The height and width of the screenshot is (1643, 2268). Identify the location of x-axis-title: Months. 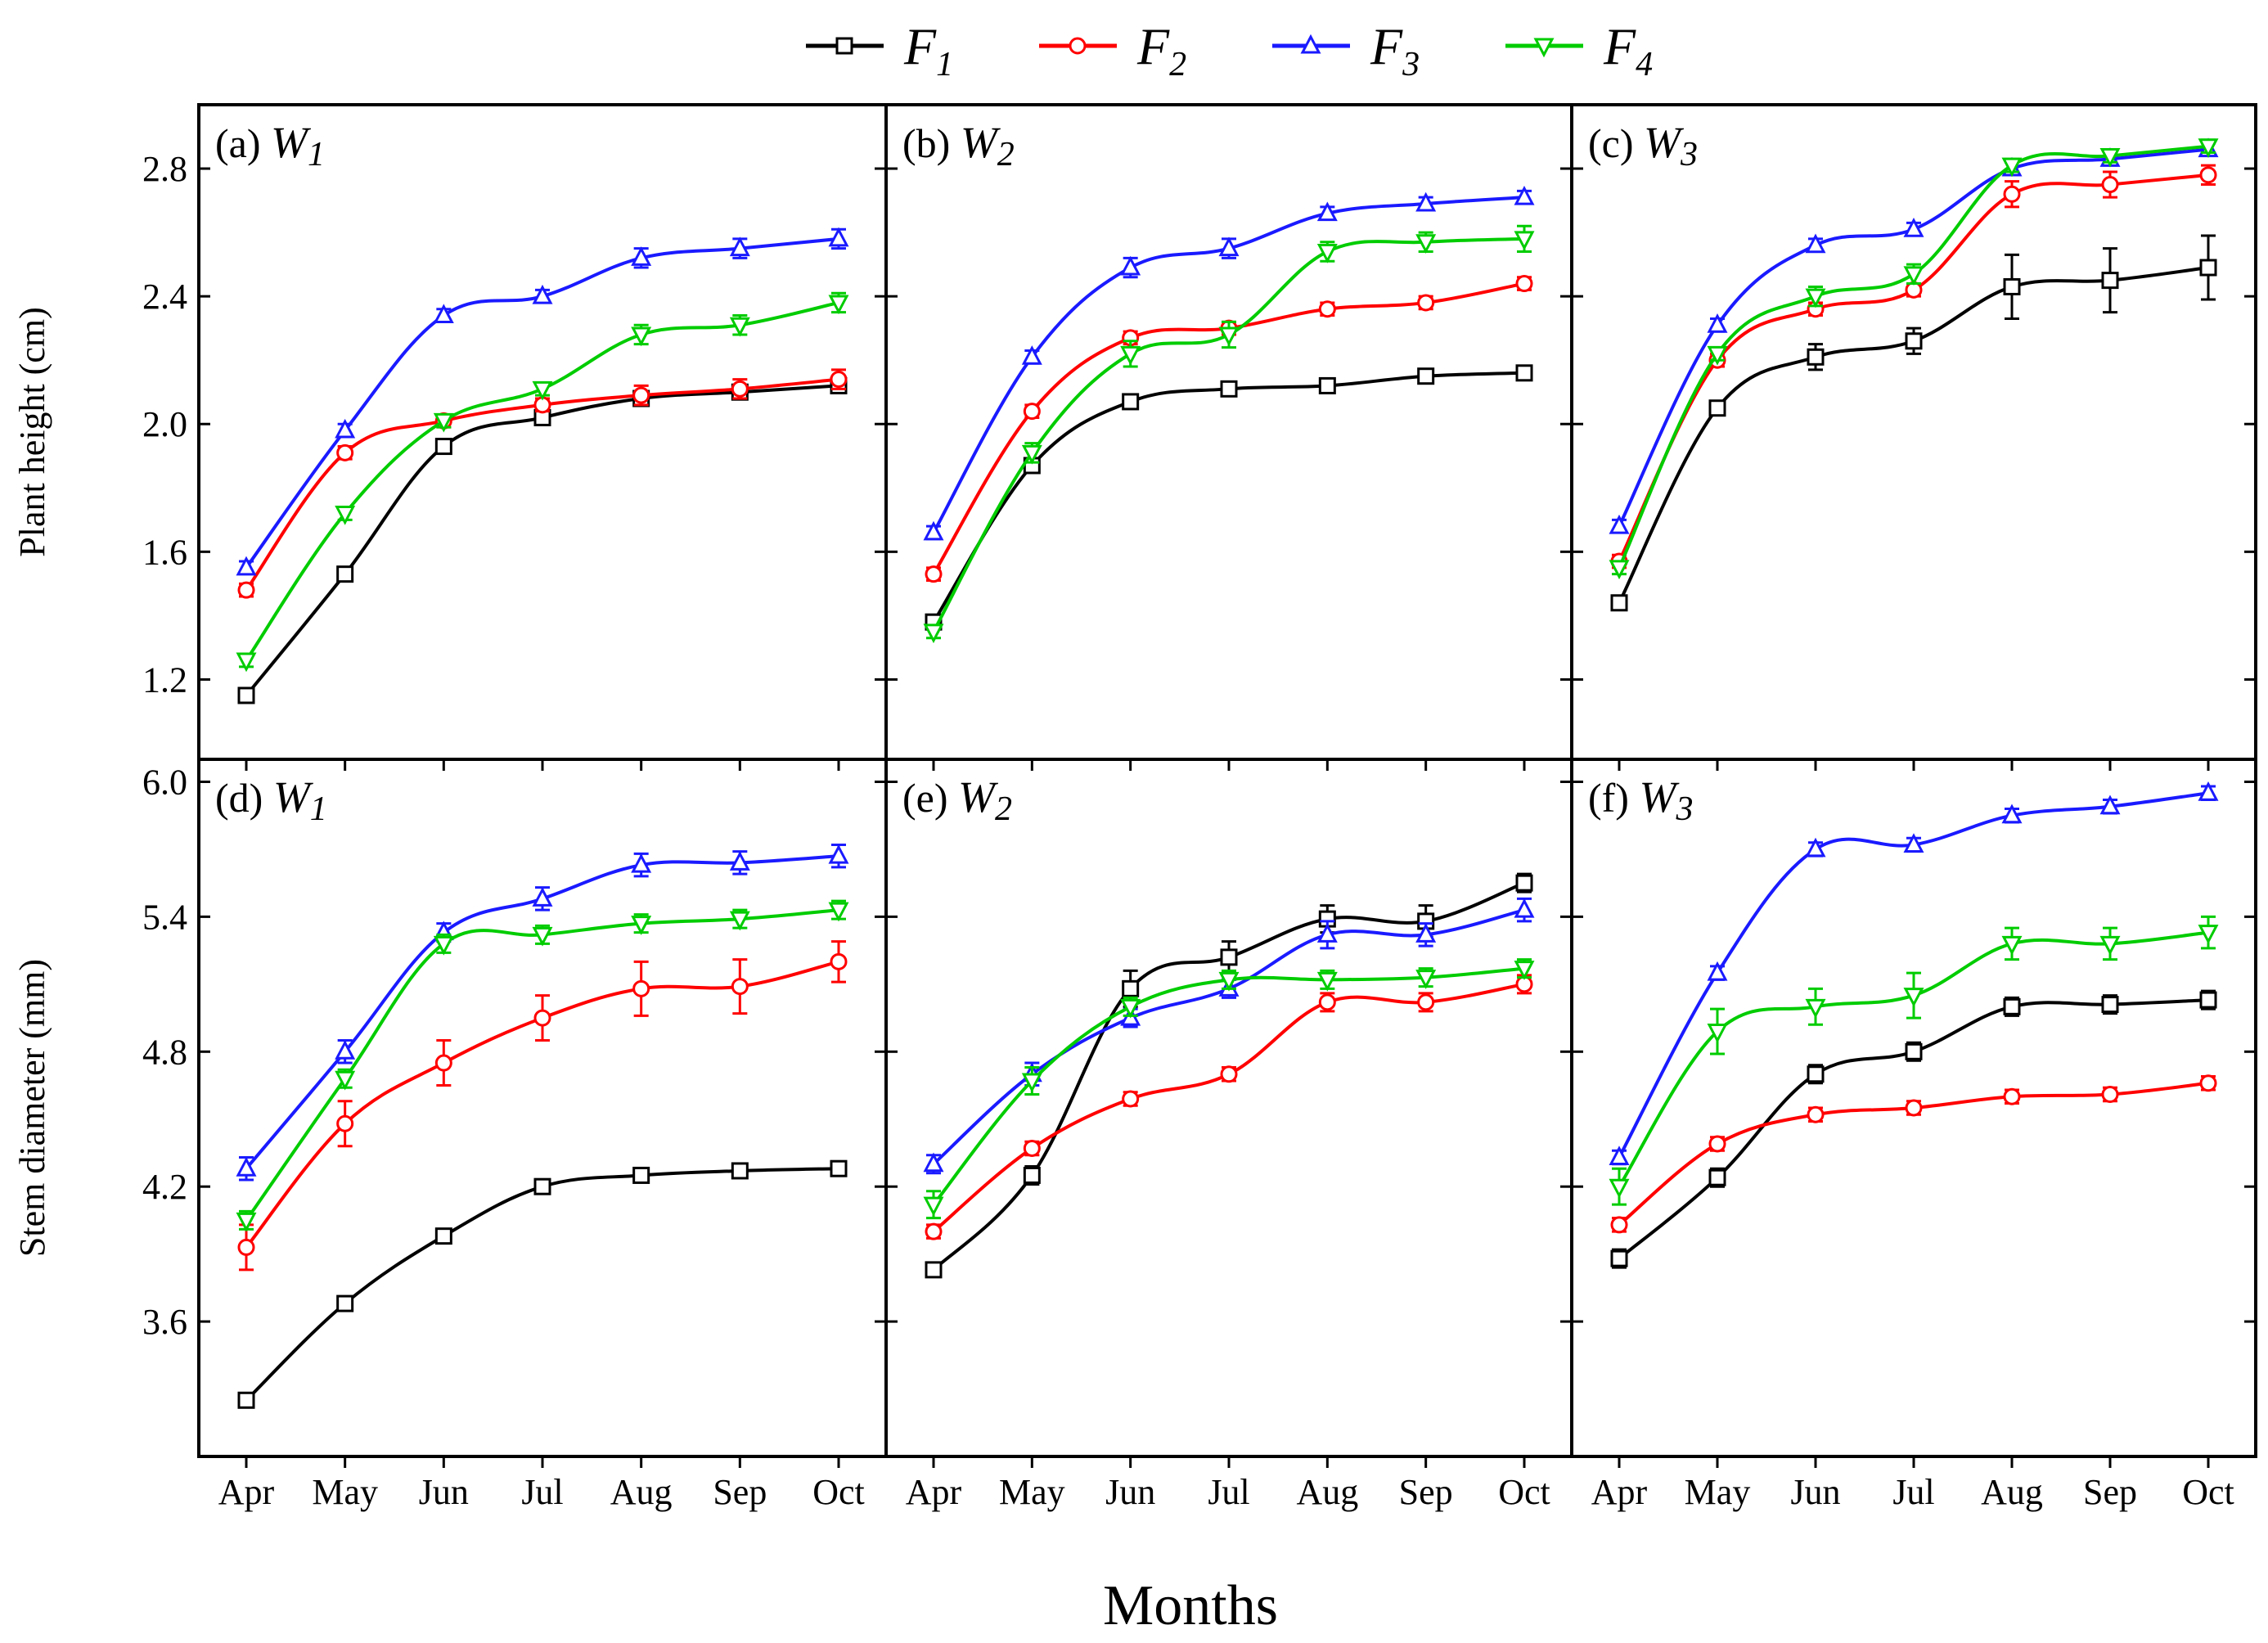
(1191, 1606).